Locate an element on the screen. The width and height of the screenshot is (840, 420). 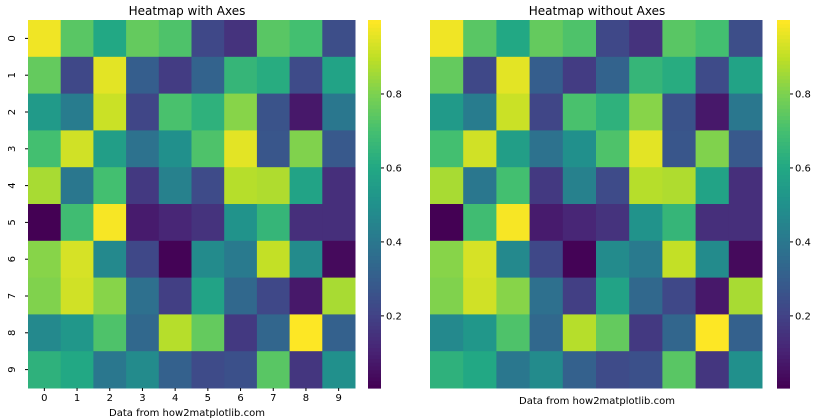
x-tick-label: 9 is located at coordinates (338, 398).